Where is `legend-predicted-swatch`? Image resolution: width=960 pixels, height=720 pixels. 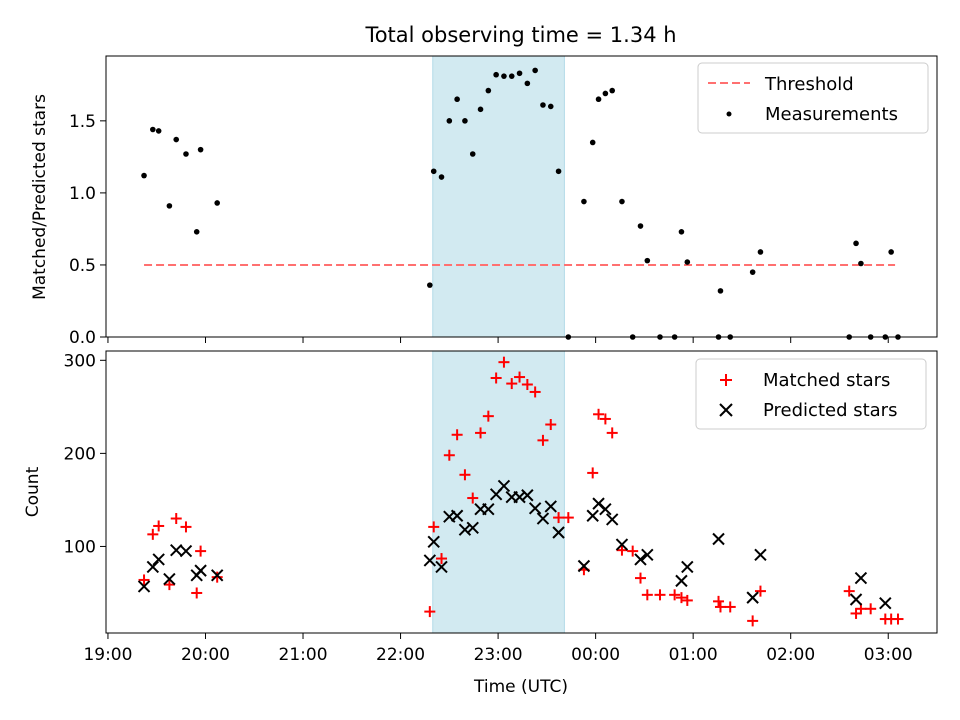 legend-predicted-swatch is located at coordinates (726, 410).